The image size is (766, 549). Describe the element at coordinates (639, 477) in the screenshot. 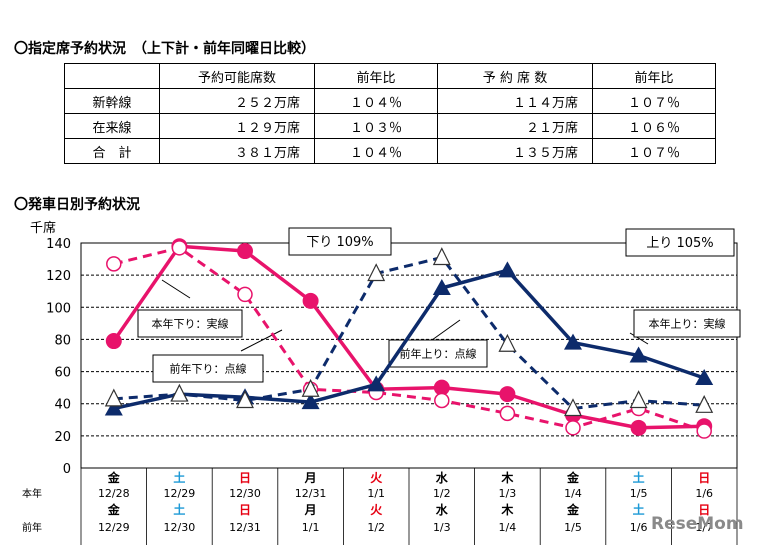

I see `x-tick-weekday-this-year: 土` at that location.